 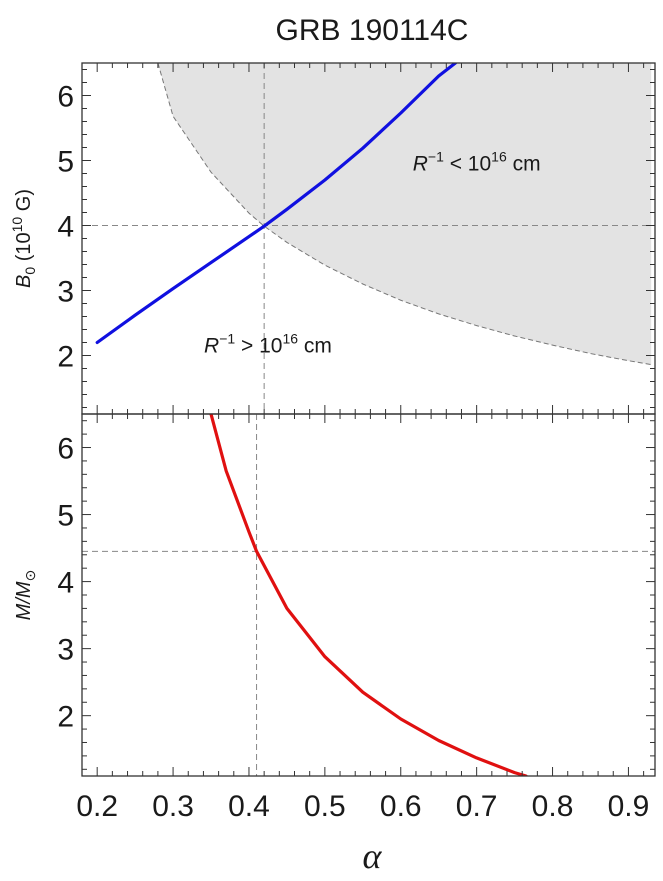 What do you see at coordinates (30, 576) in the screenshot?
I see `y-axis-label-sub: ⊙` at bounding box center [30, 576].